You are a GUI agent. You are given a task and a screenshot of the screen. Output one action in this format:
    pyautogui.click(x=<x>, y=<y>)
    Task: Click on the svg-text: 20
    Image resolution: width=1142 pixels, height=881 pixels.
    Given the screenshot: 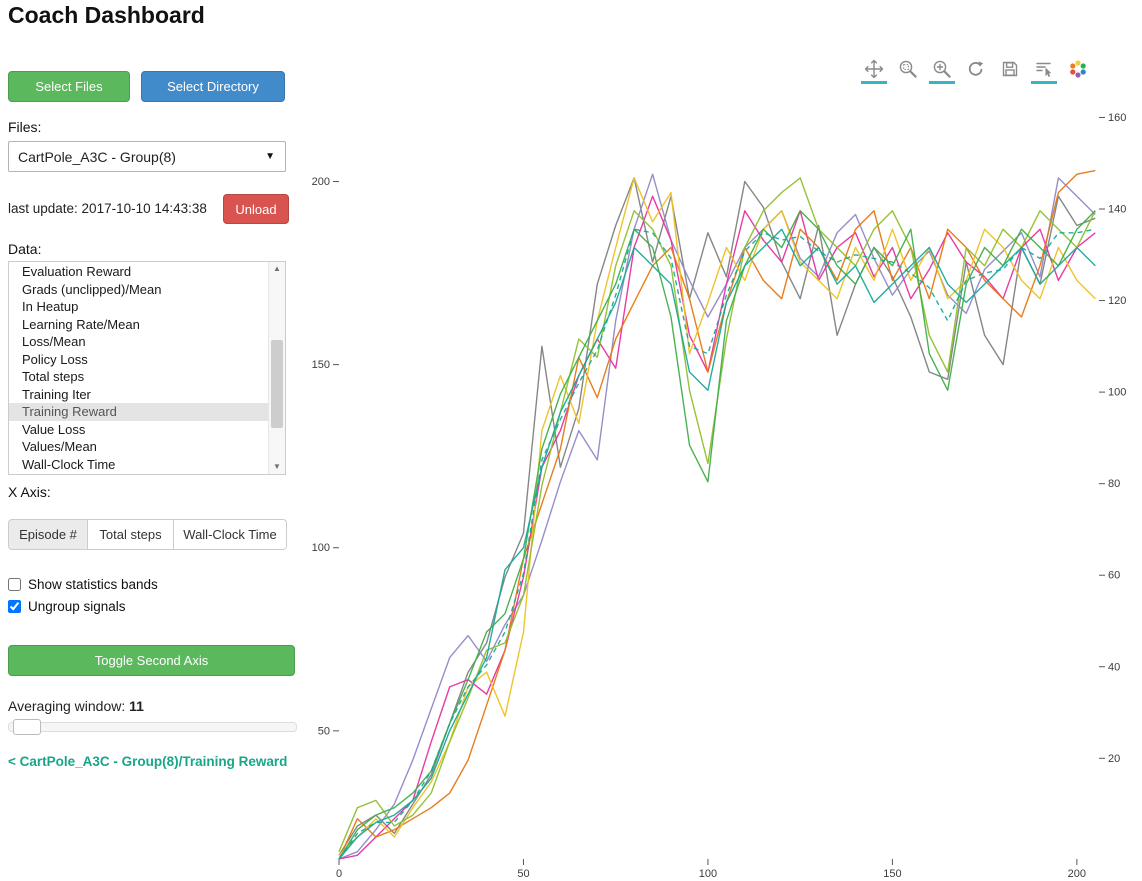 What is the action you would take?
    pyautogui.click(x=1114, y=759)
    